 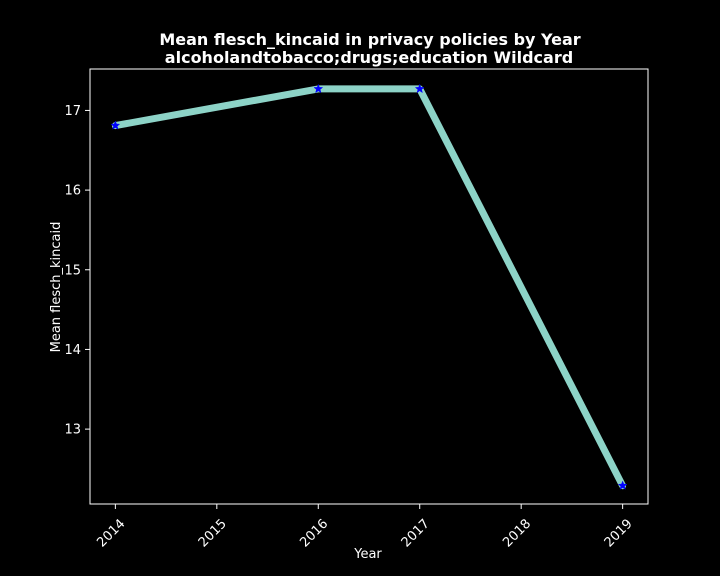 What do you see at coordinates (72, 270) in the screenshot?
I see `y-tick-label: 15` at bounding box center [72, 270].